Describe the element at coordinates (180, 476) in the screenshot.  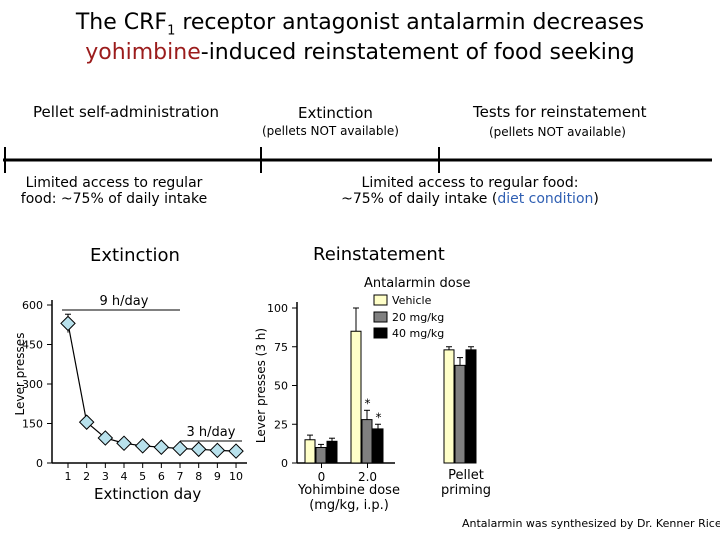
I see `x-tick-label: 7` at that location.